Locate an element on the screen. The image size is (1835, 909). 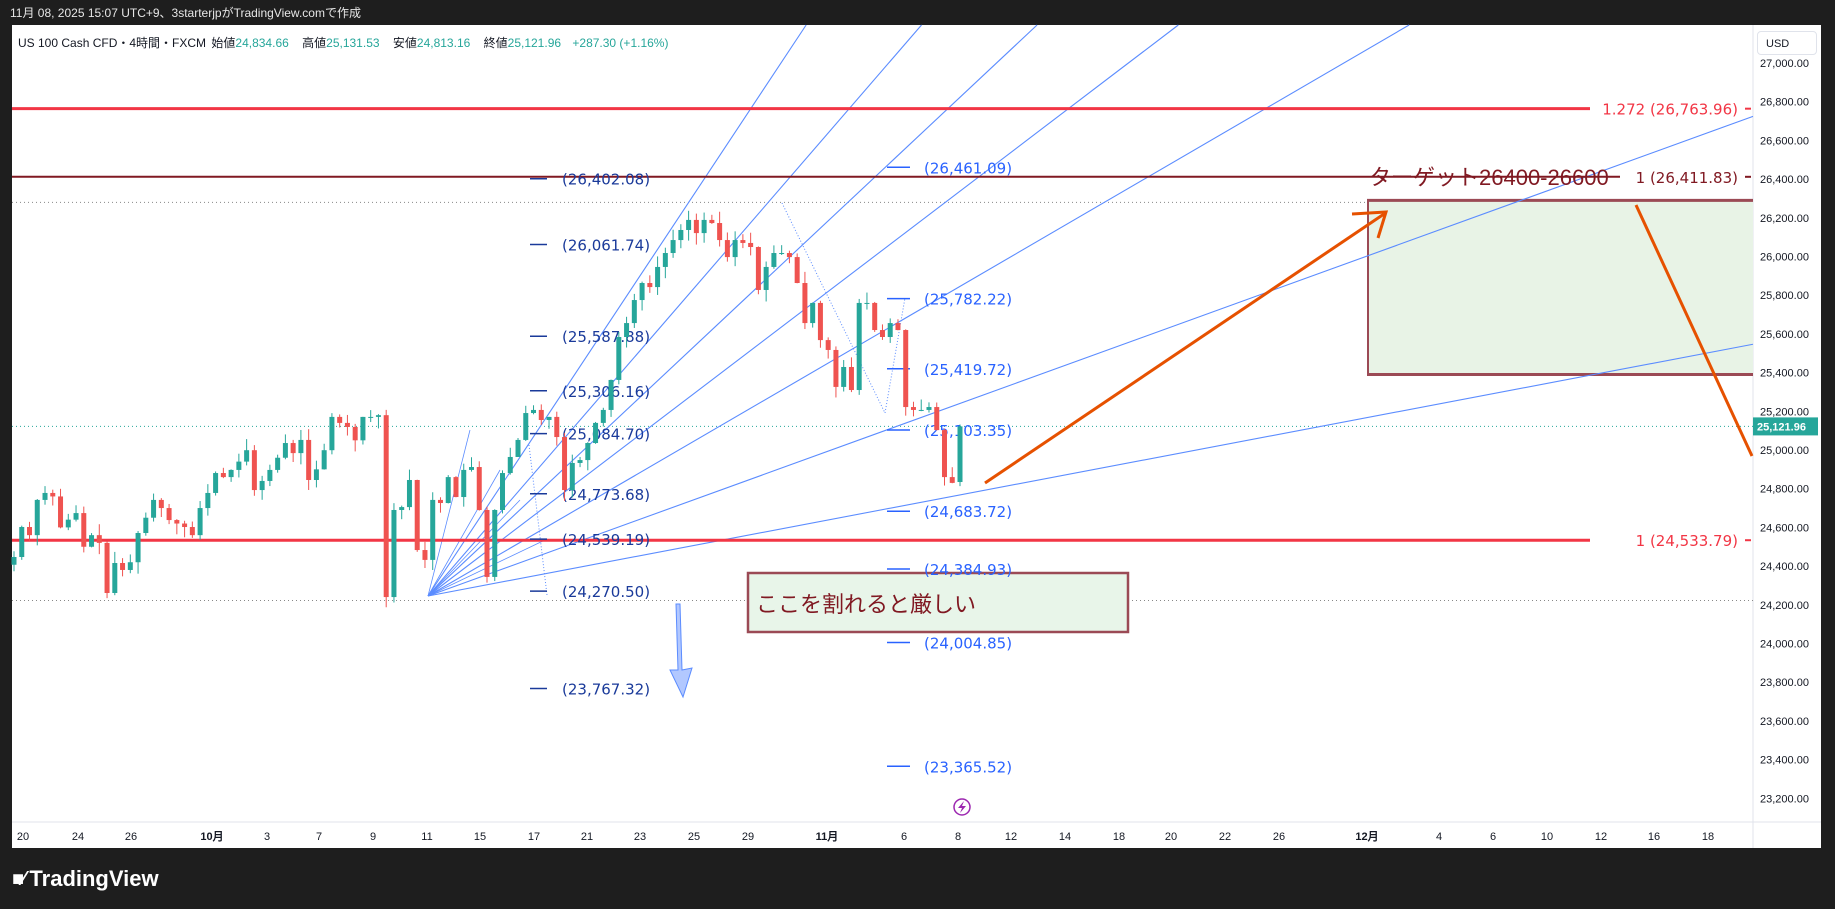
time-tick-label: 16 is located at coordinates (1654, 837).